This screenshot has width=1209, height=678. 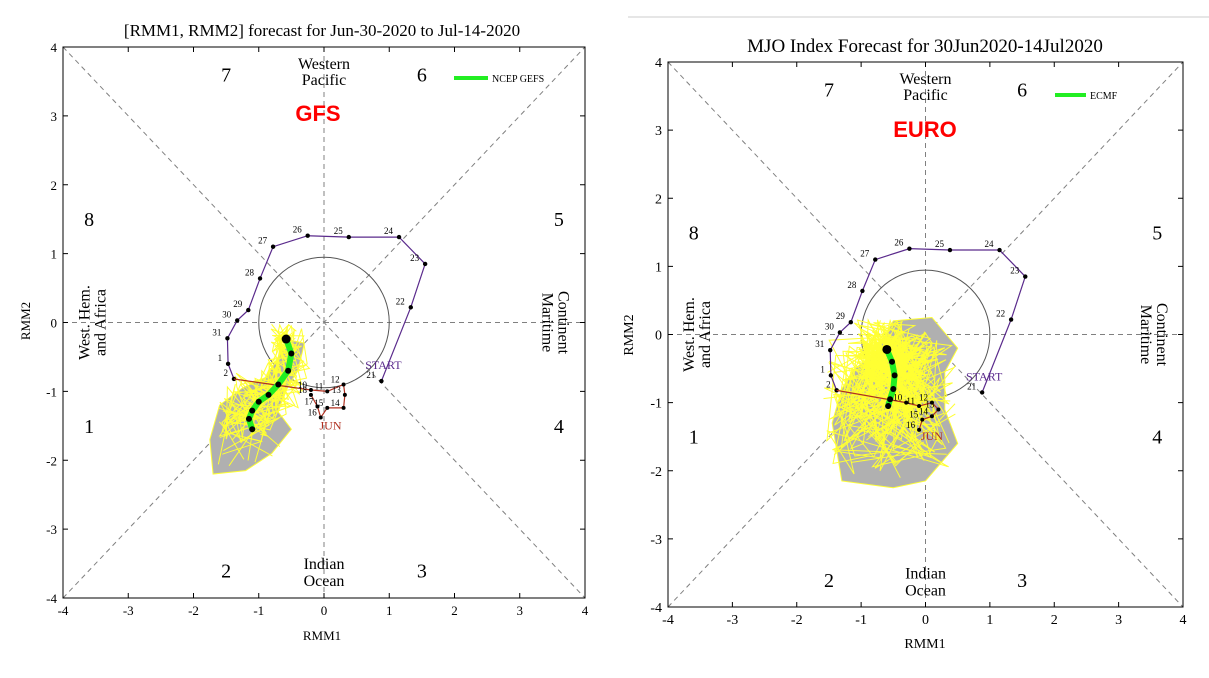 What do you see at coordinates (940, 244) in the screenshot?
I see `observed-day-label: 25` at bounding box center [940, 244].